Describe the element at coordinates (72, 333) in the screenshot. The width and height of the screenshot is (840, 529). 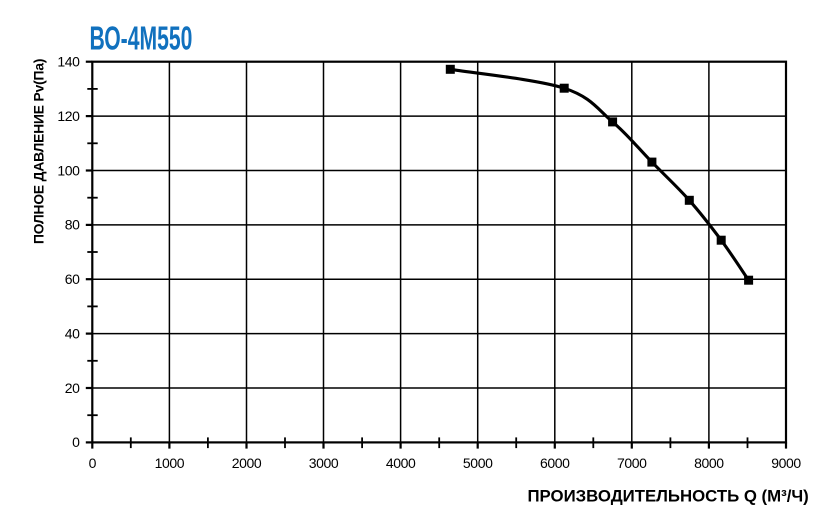
I see `svg-text: 40` at that location.